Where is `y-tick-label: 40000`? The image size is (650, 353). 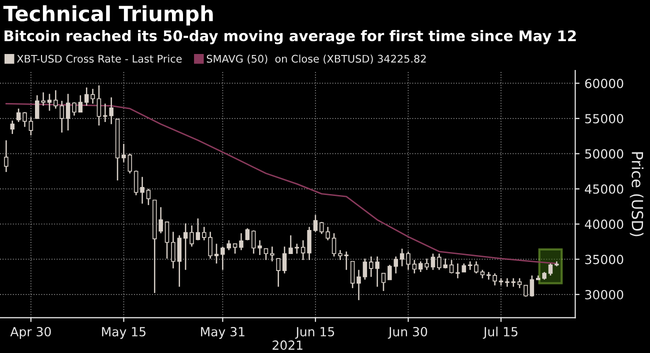 y-tick-label: 40000 is located at coordinates (604, 224).